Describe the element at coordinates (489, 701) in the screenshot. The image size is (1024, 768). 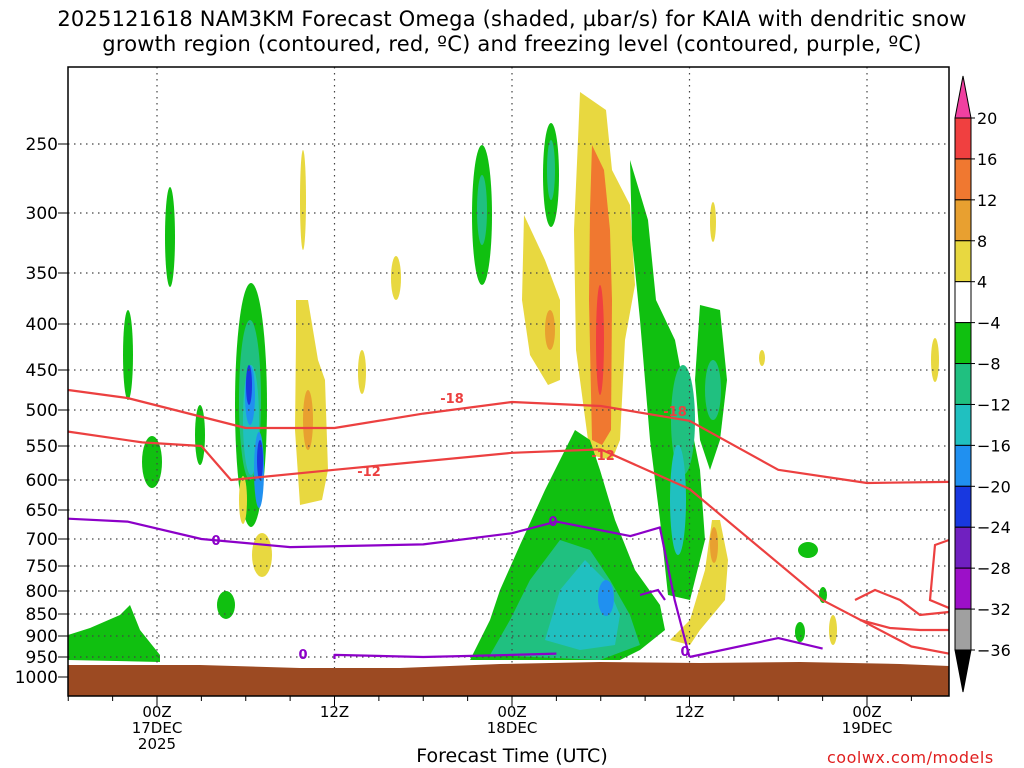
I see `x-axis-ticks` at that location.